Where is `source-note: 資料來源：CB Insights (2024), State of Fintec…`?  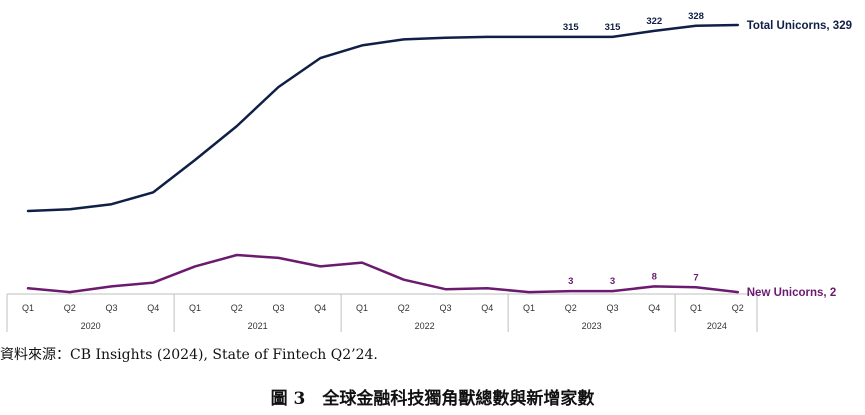
source-note: 資料來源：CB Insights (2024), State of Fintec… is located at coordinates (189, 355).